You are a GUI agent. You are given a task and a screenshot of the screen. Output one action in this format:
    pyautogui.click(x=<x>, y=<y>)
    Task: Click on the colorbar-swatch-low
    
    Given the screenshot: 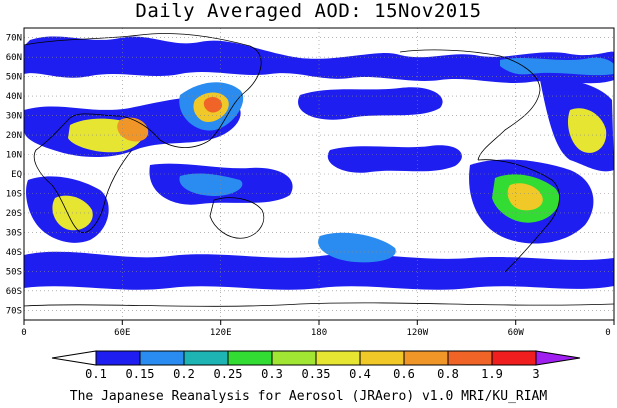 What is the action you would take?
    pyautogui.click(x=74, y=358)
    